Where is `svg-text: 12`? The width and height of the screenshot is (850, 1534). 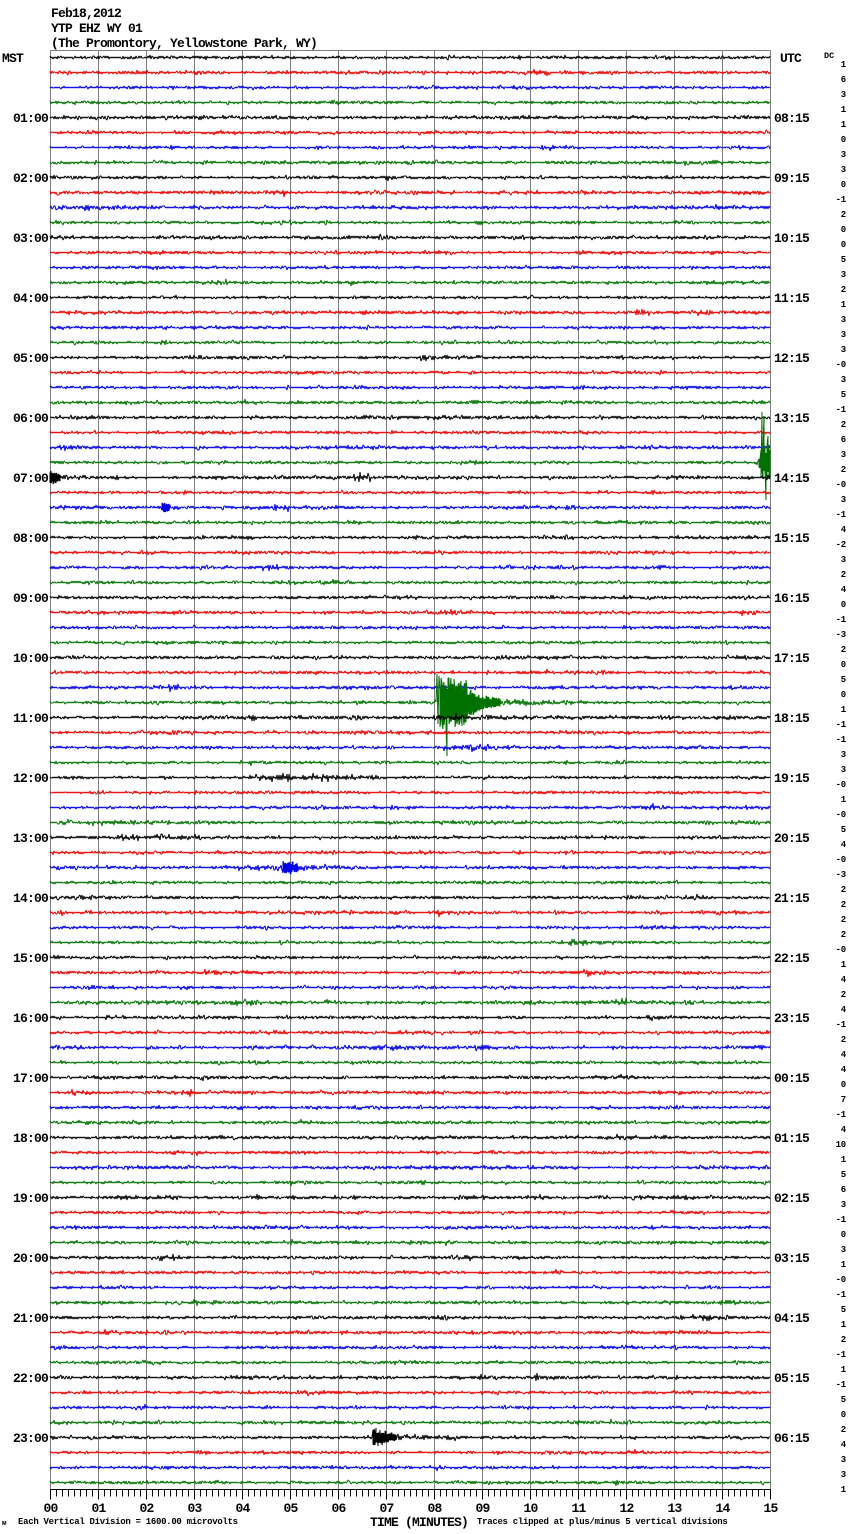 svg-text: 12 is located at coordinates (626, 1508).